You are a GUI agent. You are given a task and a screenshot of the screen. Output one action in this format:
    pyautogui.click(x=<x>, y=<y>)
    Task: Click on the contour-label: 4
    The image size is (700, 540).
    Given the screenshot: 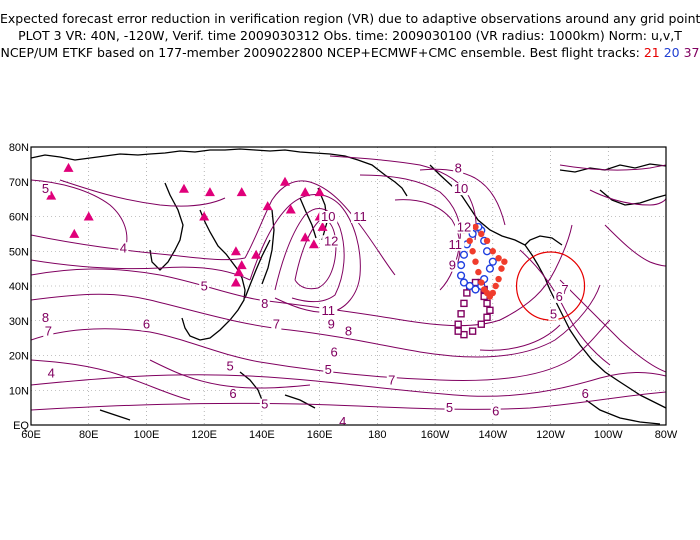 What is the action you would take?
    pyautogui.click(x=342, y=421)
    